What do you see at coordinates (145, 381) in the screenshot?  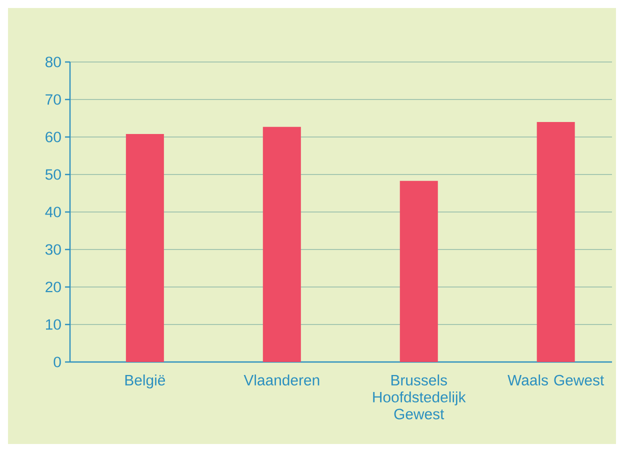 I see `x-tick-label: België` at bounding box center [145, 381].